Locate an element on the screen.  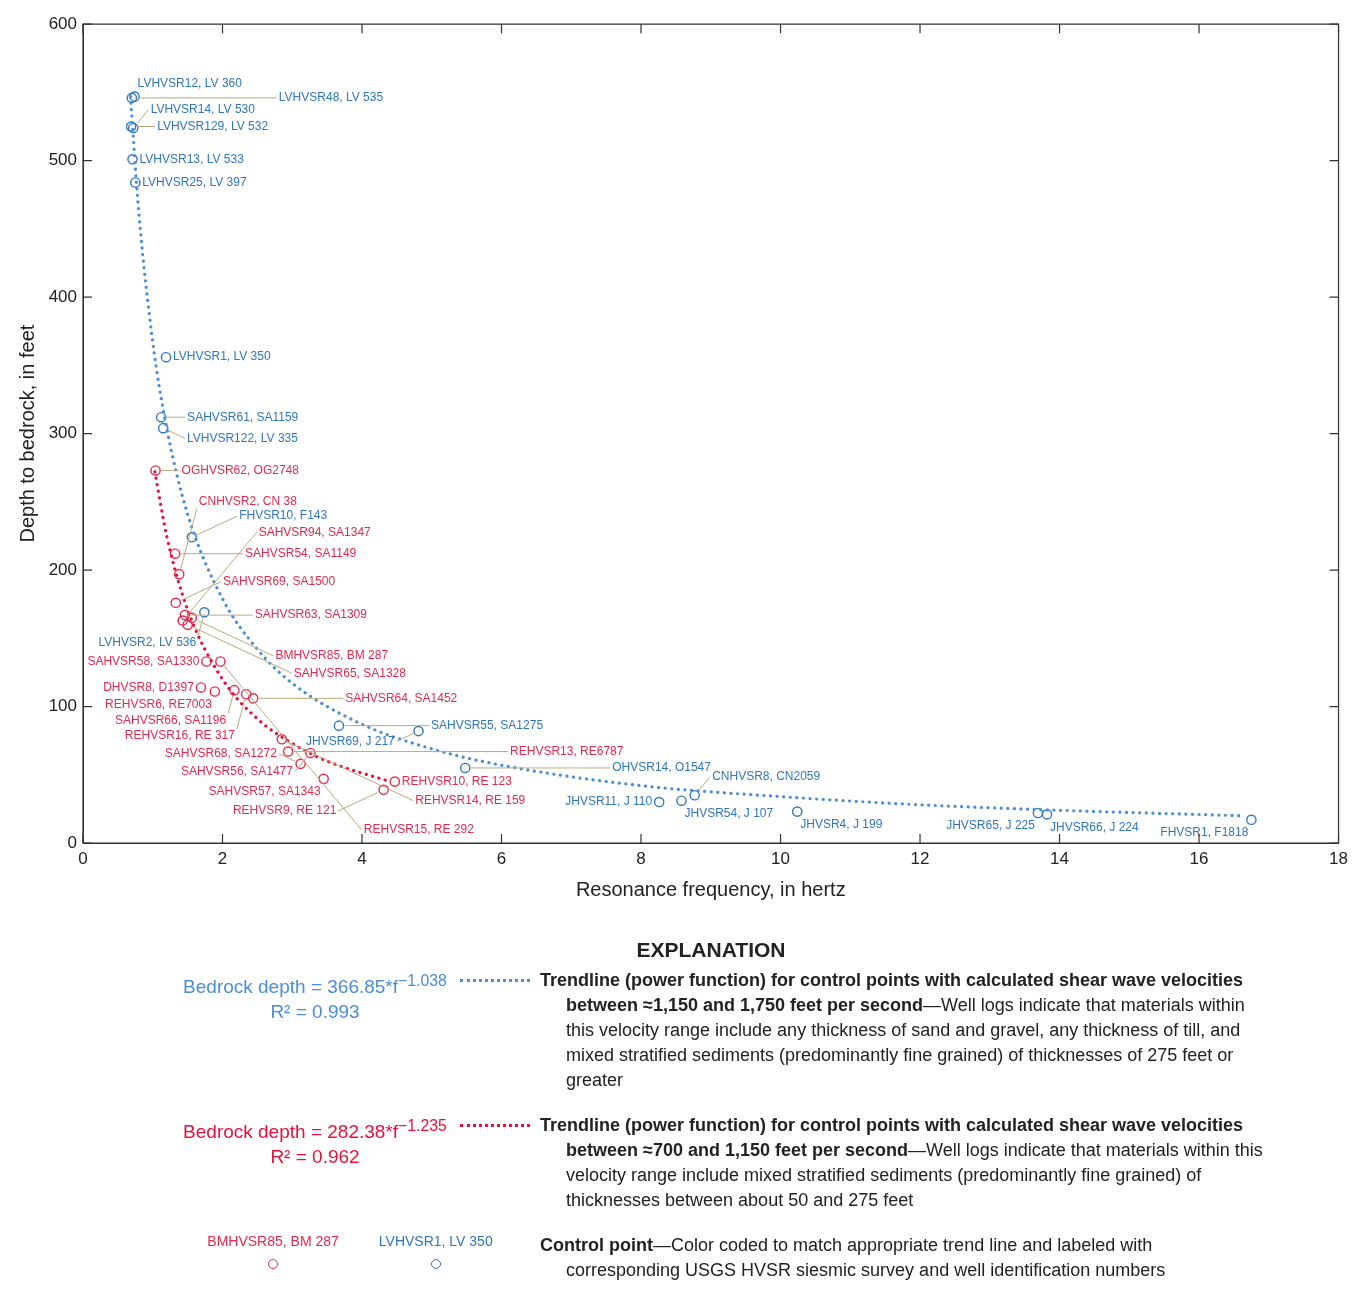
data-label: SAHVSR61, SA1159 is located at coordinates (243, 416).